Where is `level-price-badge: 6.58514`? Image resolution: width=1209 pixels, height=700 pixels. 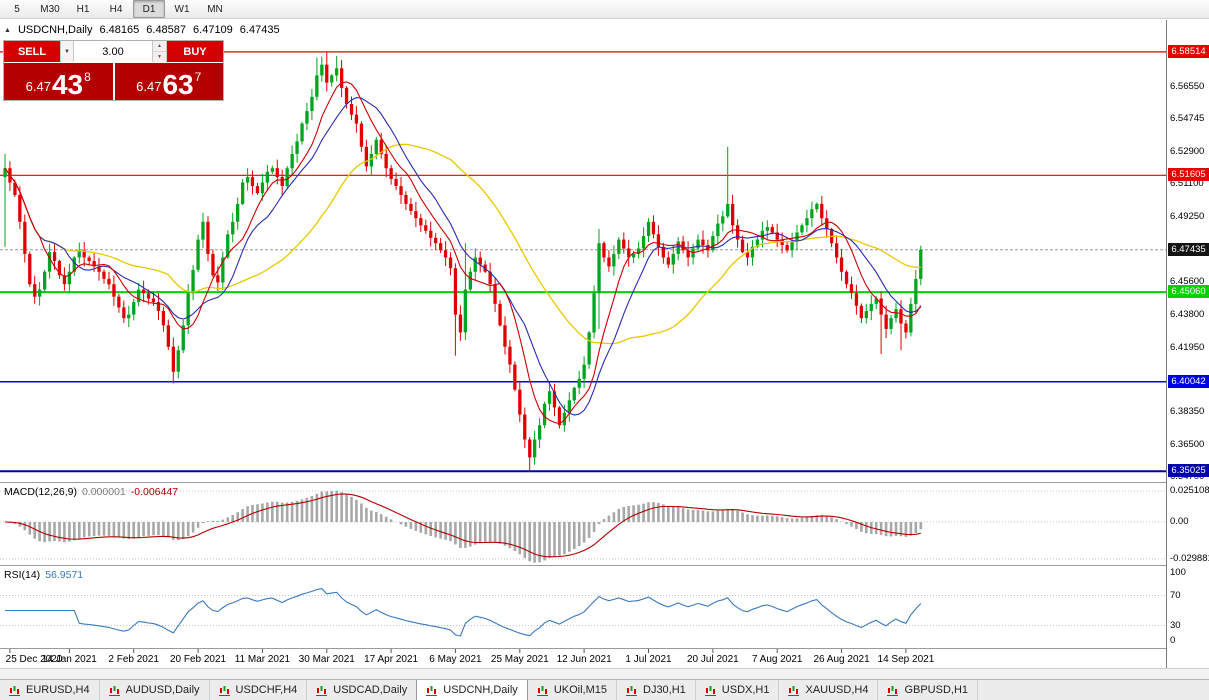
level-price-badge: 6.58514 is located at coordinates (1188, 51).